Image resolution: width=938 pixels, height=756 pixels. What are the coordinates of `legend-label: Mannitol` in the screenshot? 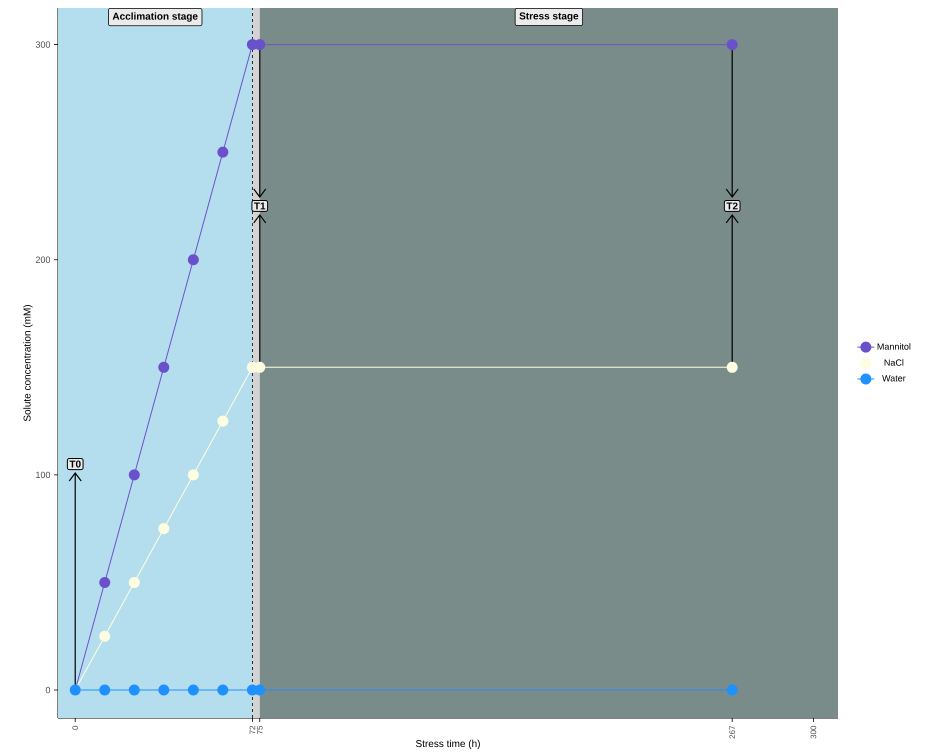 It's located at (894, 346).